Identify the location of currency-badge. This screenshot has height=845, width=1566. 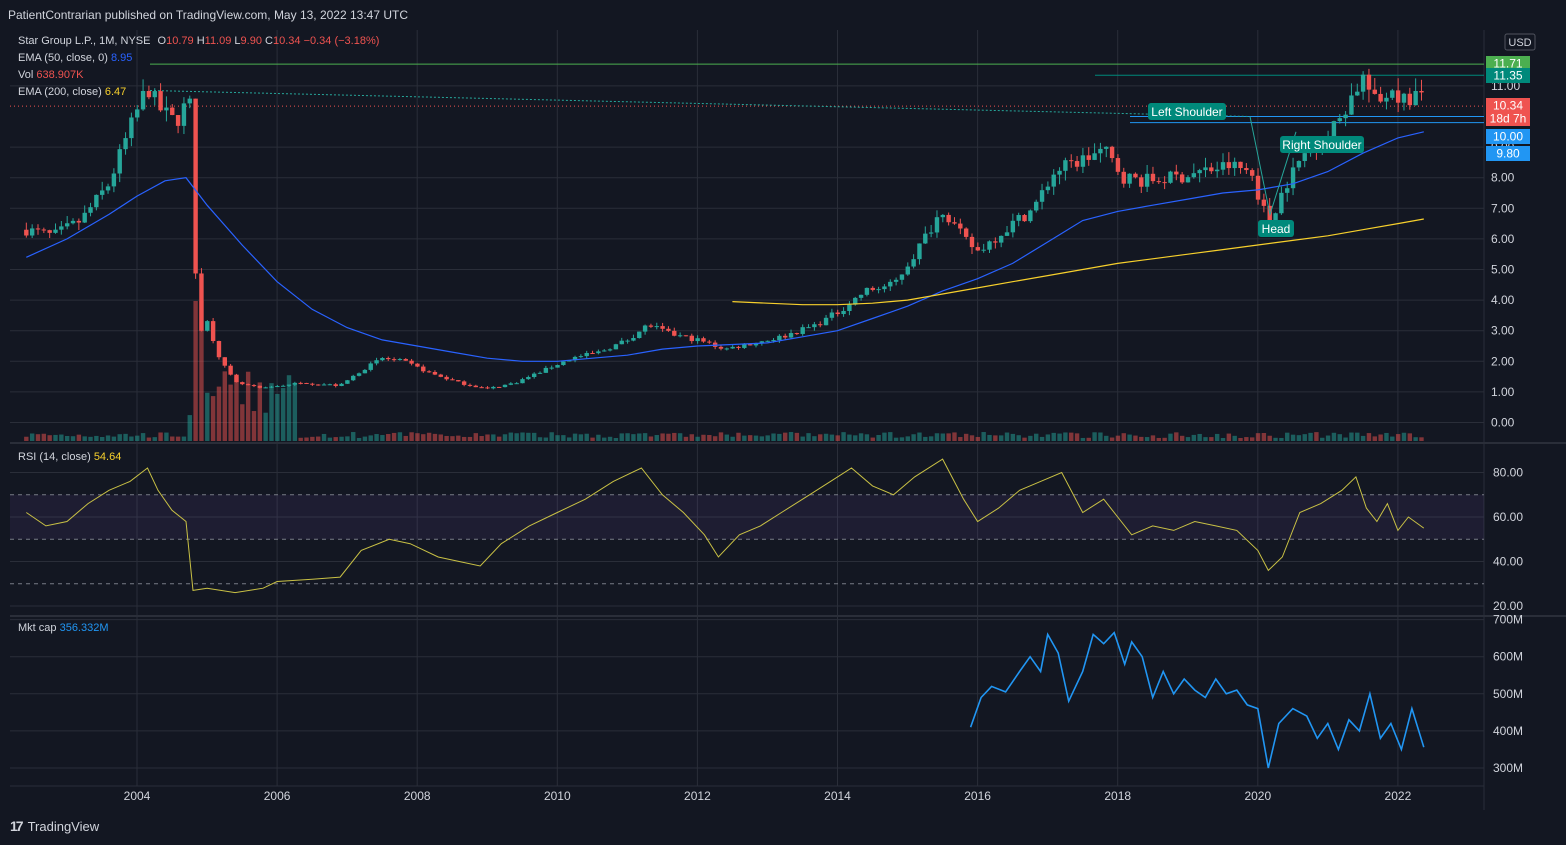
(1520, 42).